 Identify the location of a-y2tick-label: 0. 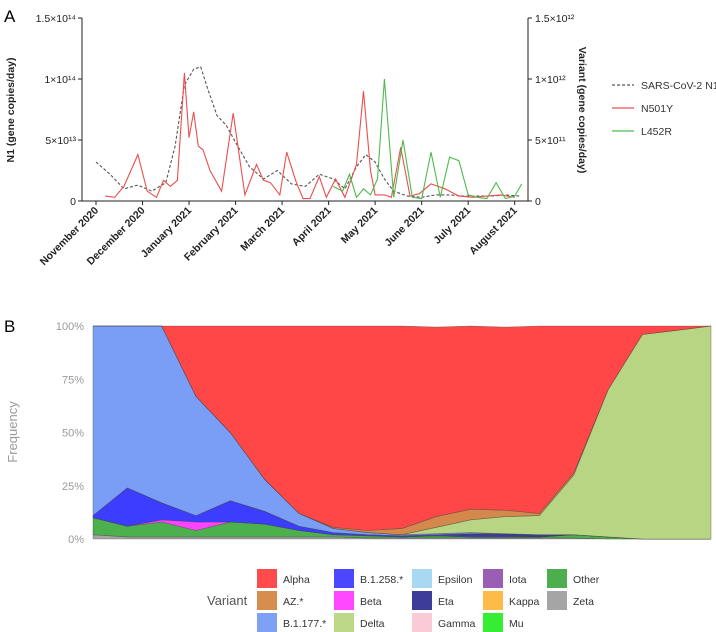
(538, 202).